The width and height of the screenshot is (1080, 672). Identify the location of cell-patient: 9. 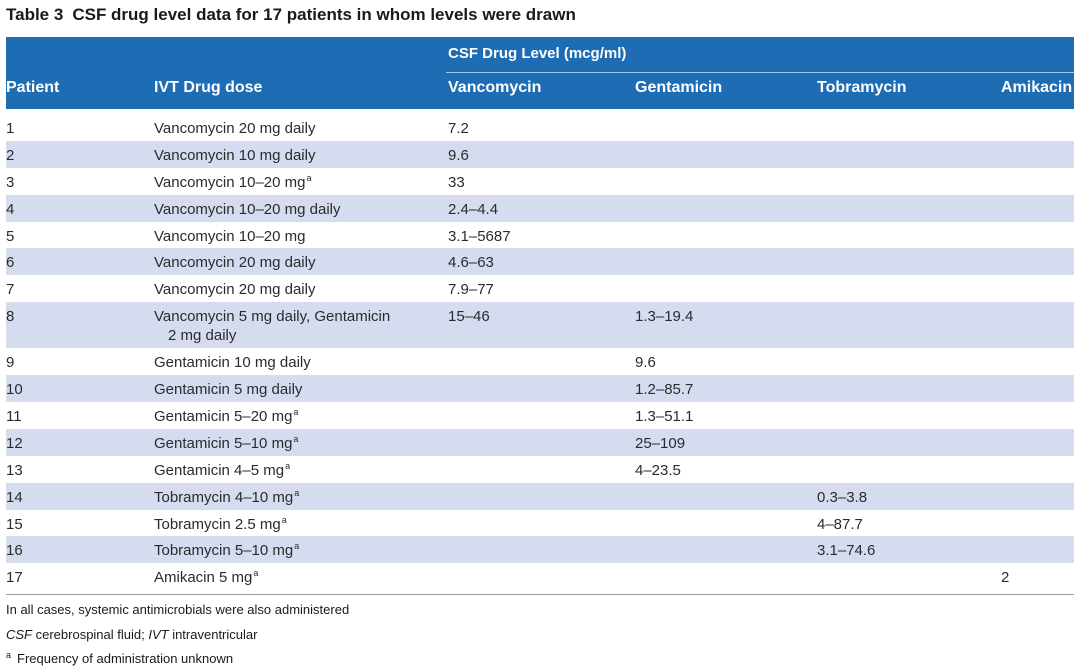
(10, 363).